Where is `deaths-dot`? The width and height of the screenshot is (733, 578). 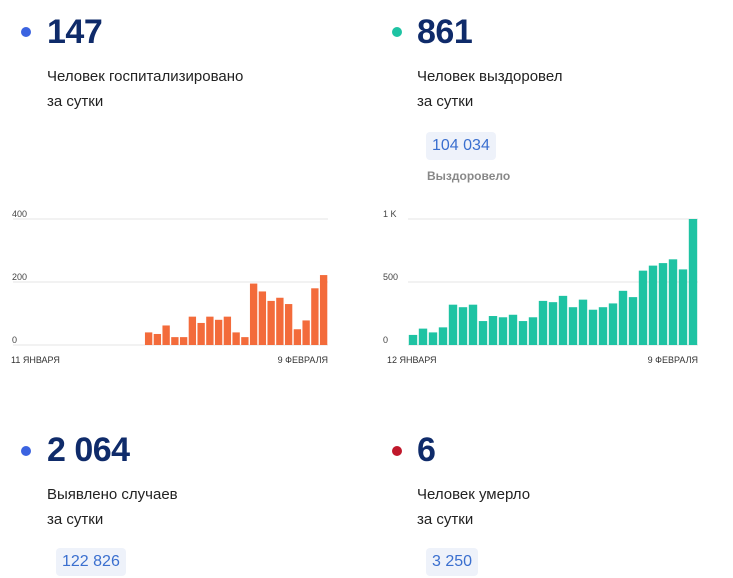 deaths-dot is located at coordinates (397, 451).